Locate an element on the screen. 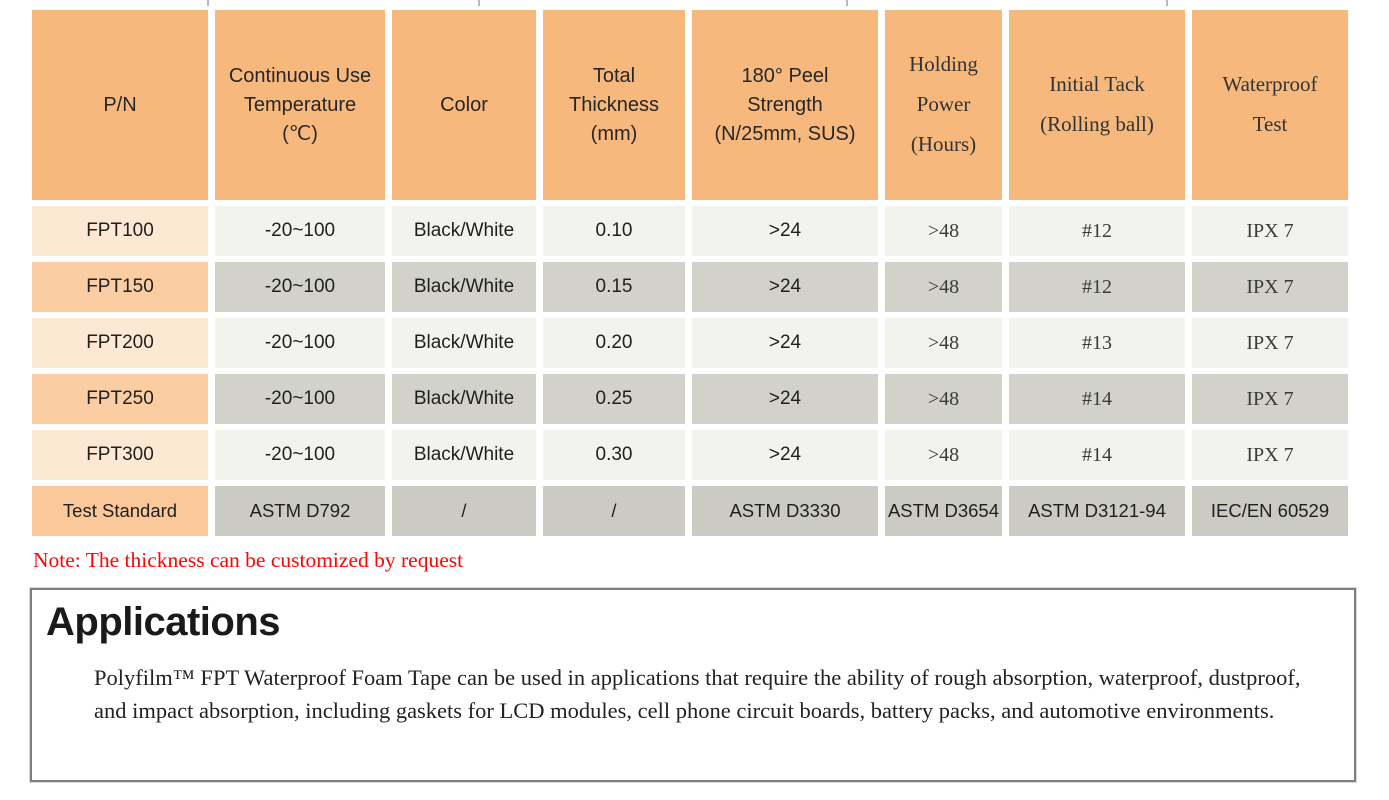 The image size is (1389, 800). cell-pn: FPT200 is located at coordinates (120, 343).